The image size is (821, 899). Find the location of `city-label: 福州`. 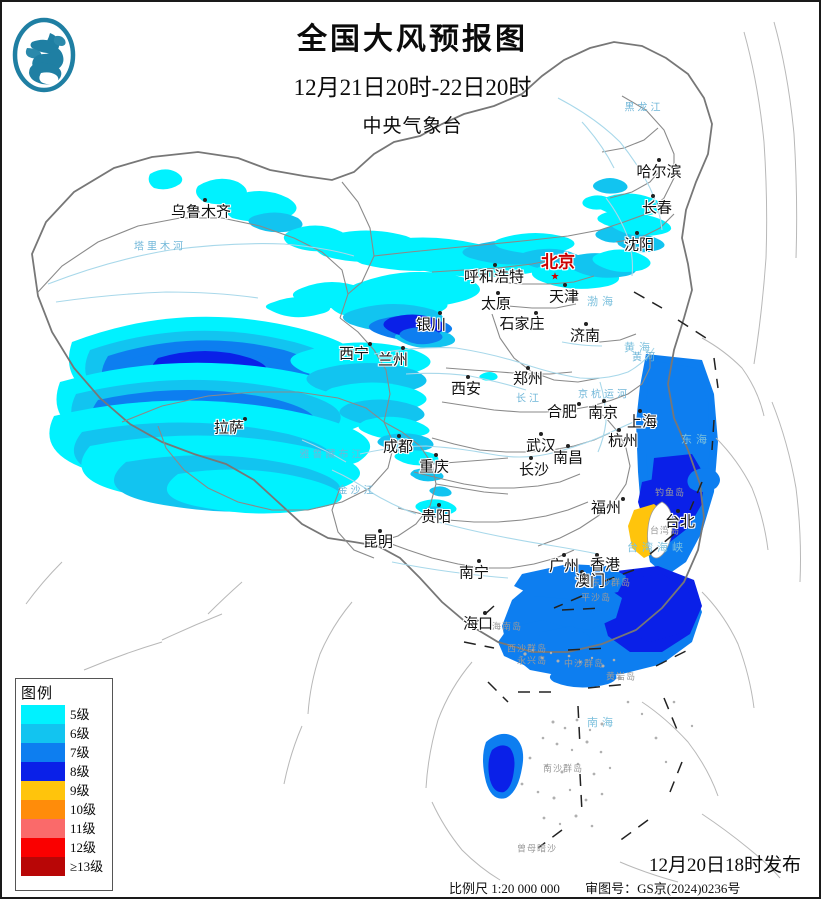

city-label: 福州 is located at coordinates (606, 508).